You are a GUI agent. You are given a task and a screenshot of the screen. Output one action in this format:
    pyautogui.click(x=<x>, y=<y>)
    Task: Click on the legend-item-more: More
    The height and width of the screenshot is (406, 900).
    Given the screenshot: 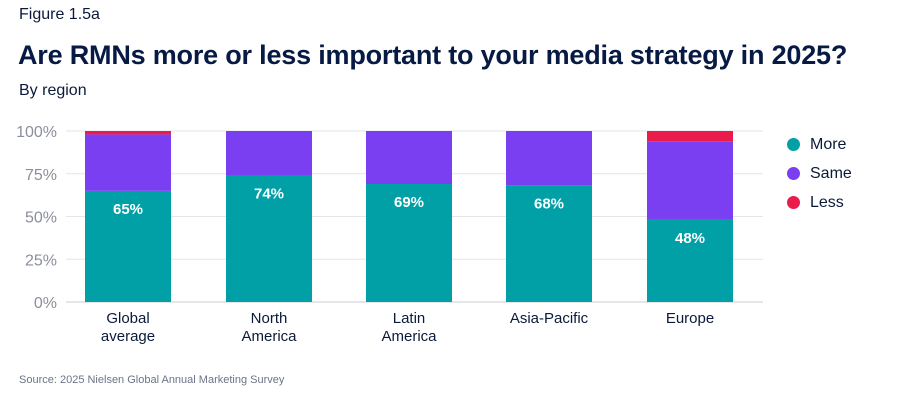 What is the action you would take?
    pyautogui.click(x=819, y=144)
    